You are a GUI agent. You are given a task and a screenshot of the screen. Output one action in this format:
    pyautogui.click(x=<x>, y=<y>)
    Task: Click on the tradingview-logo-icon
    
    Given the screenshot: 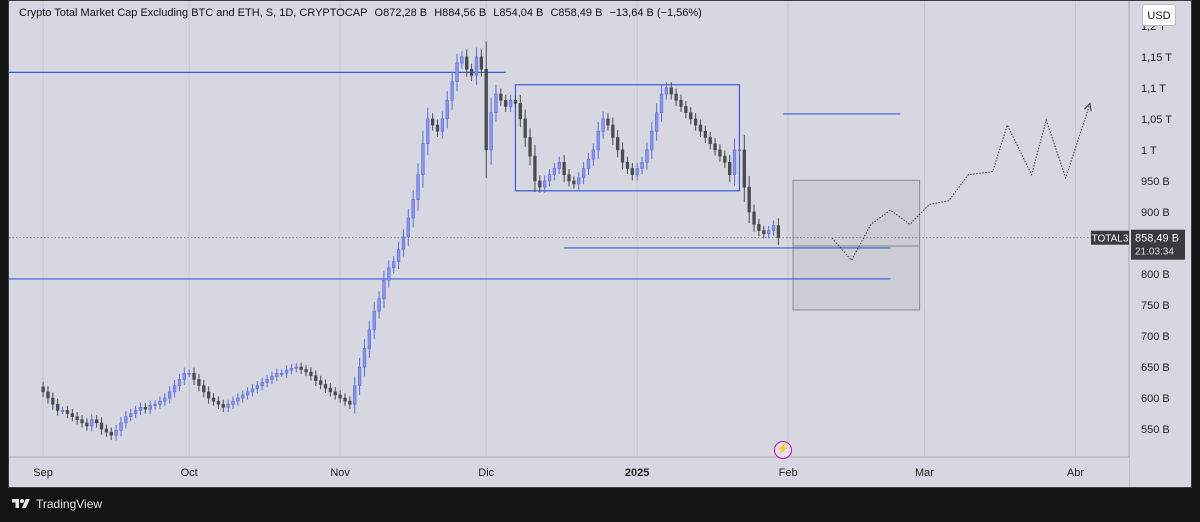 What is the action you would take?
    pyautogui.click(x=21, y=504)
    